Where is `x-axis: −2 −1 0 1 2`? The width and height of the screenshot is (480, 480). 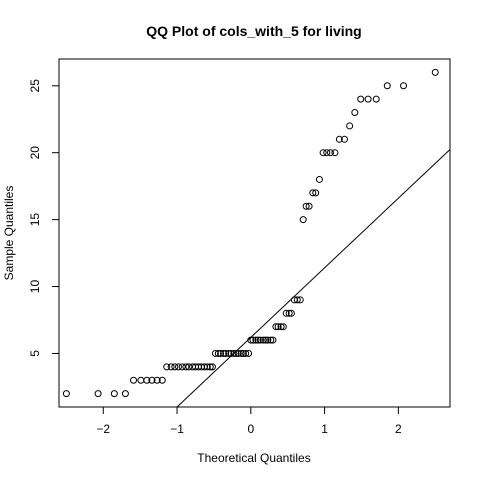 x-axis: −2 −1 0 1 2 is located at coordinates (249, 421).